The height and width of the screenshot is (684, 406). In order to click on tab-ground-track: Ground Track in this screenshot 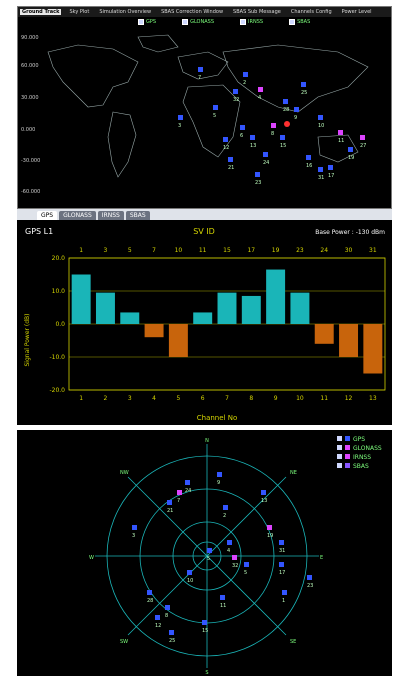, I will do `click(41, 12)`.